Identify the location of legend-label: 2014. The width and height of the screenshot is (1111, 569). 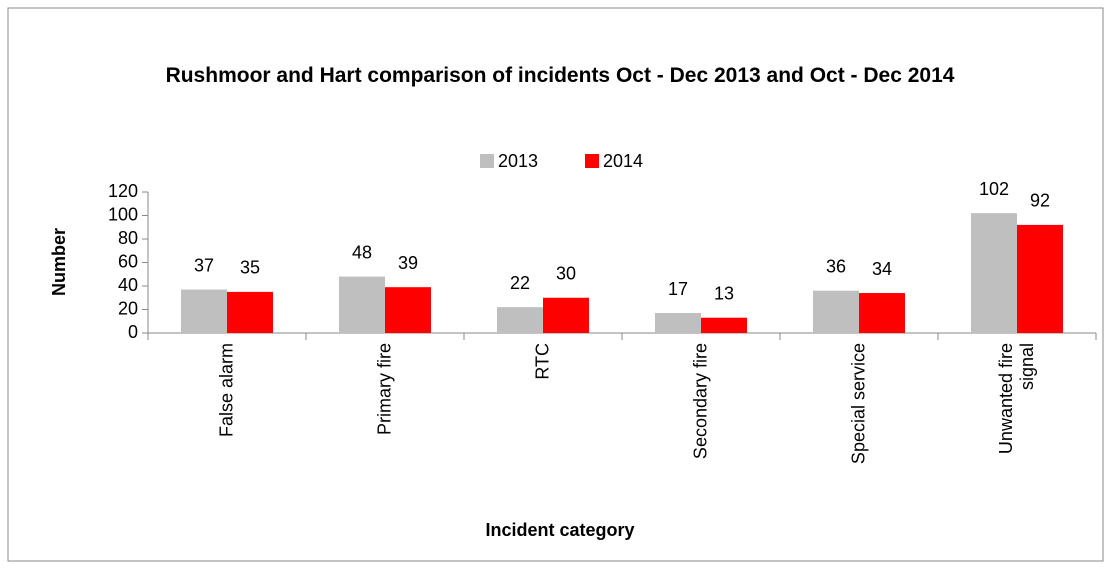
(623, 161).